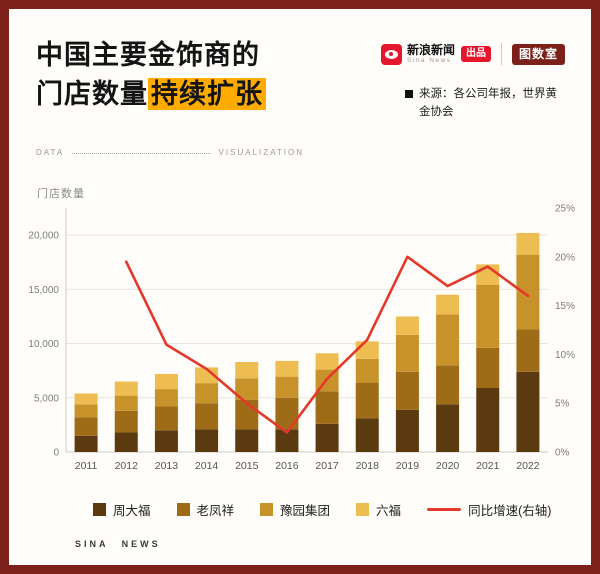 This screenshot has height=574, width=600. I want to click on page-title: 中国主要金饰商的 门店数量 持续扩张, so click(151, 75).